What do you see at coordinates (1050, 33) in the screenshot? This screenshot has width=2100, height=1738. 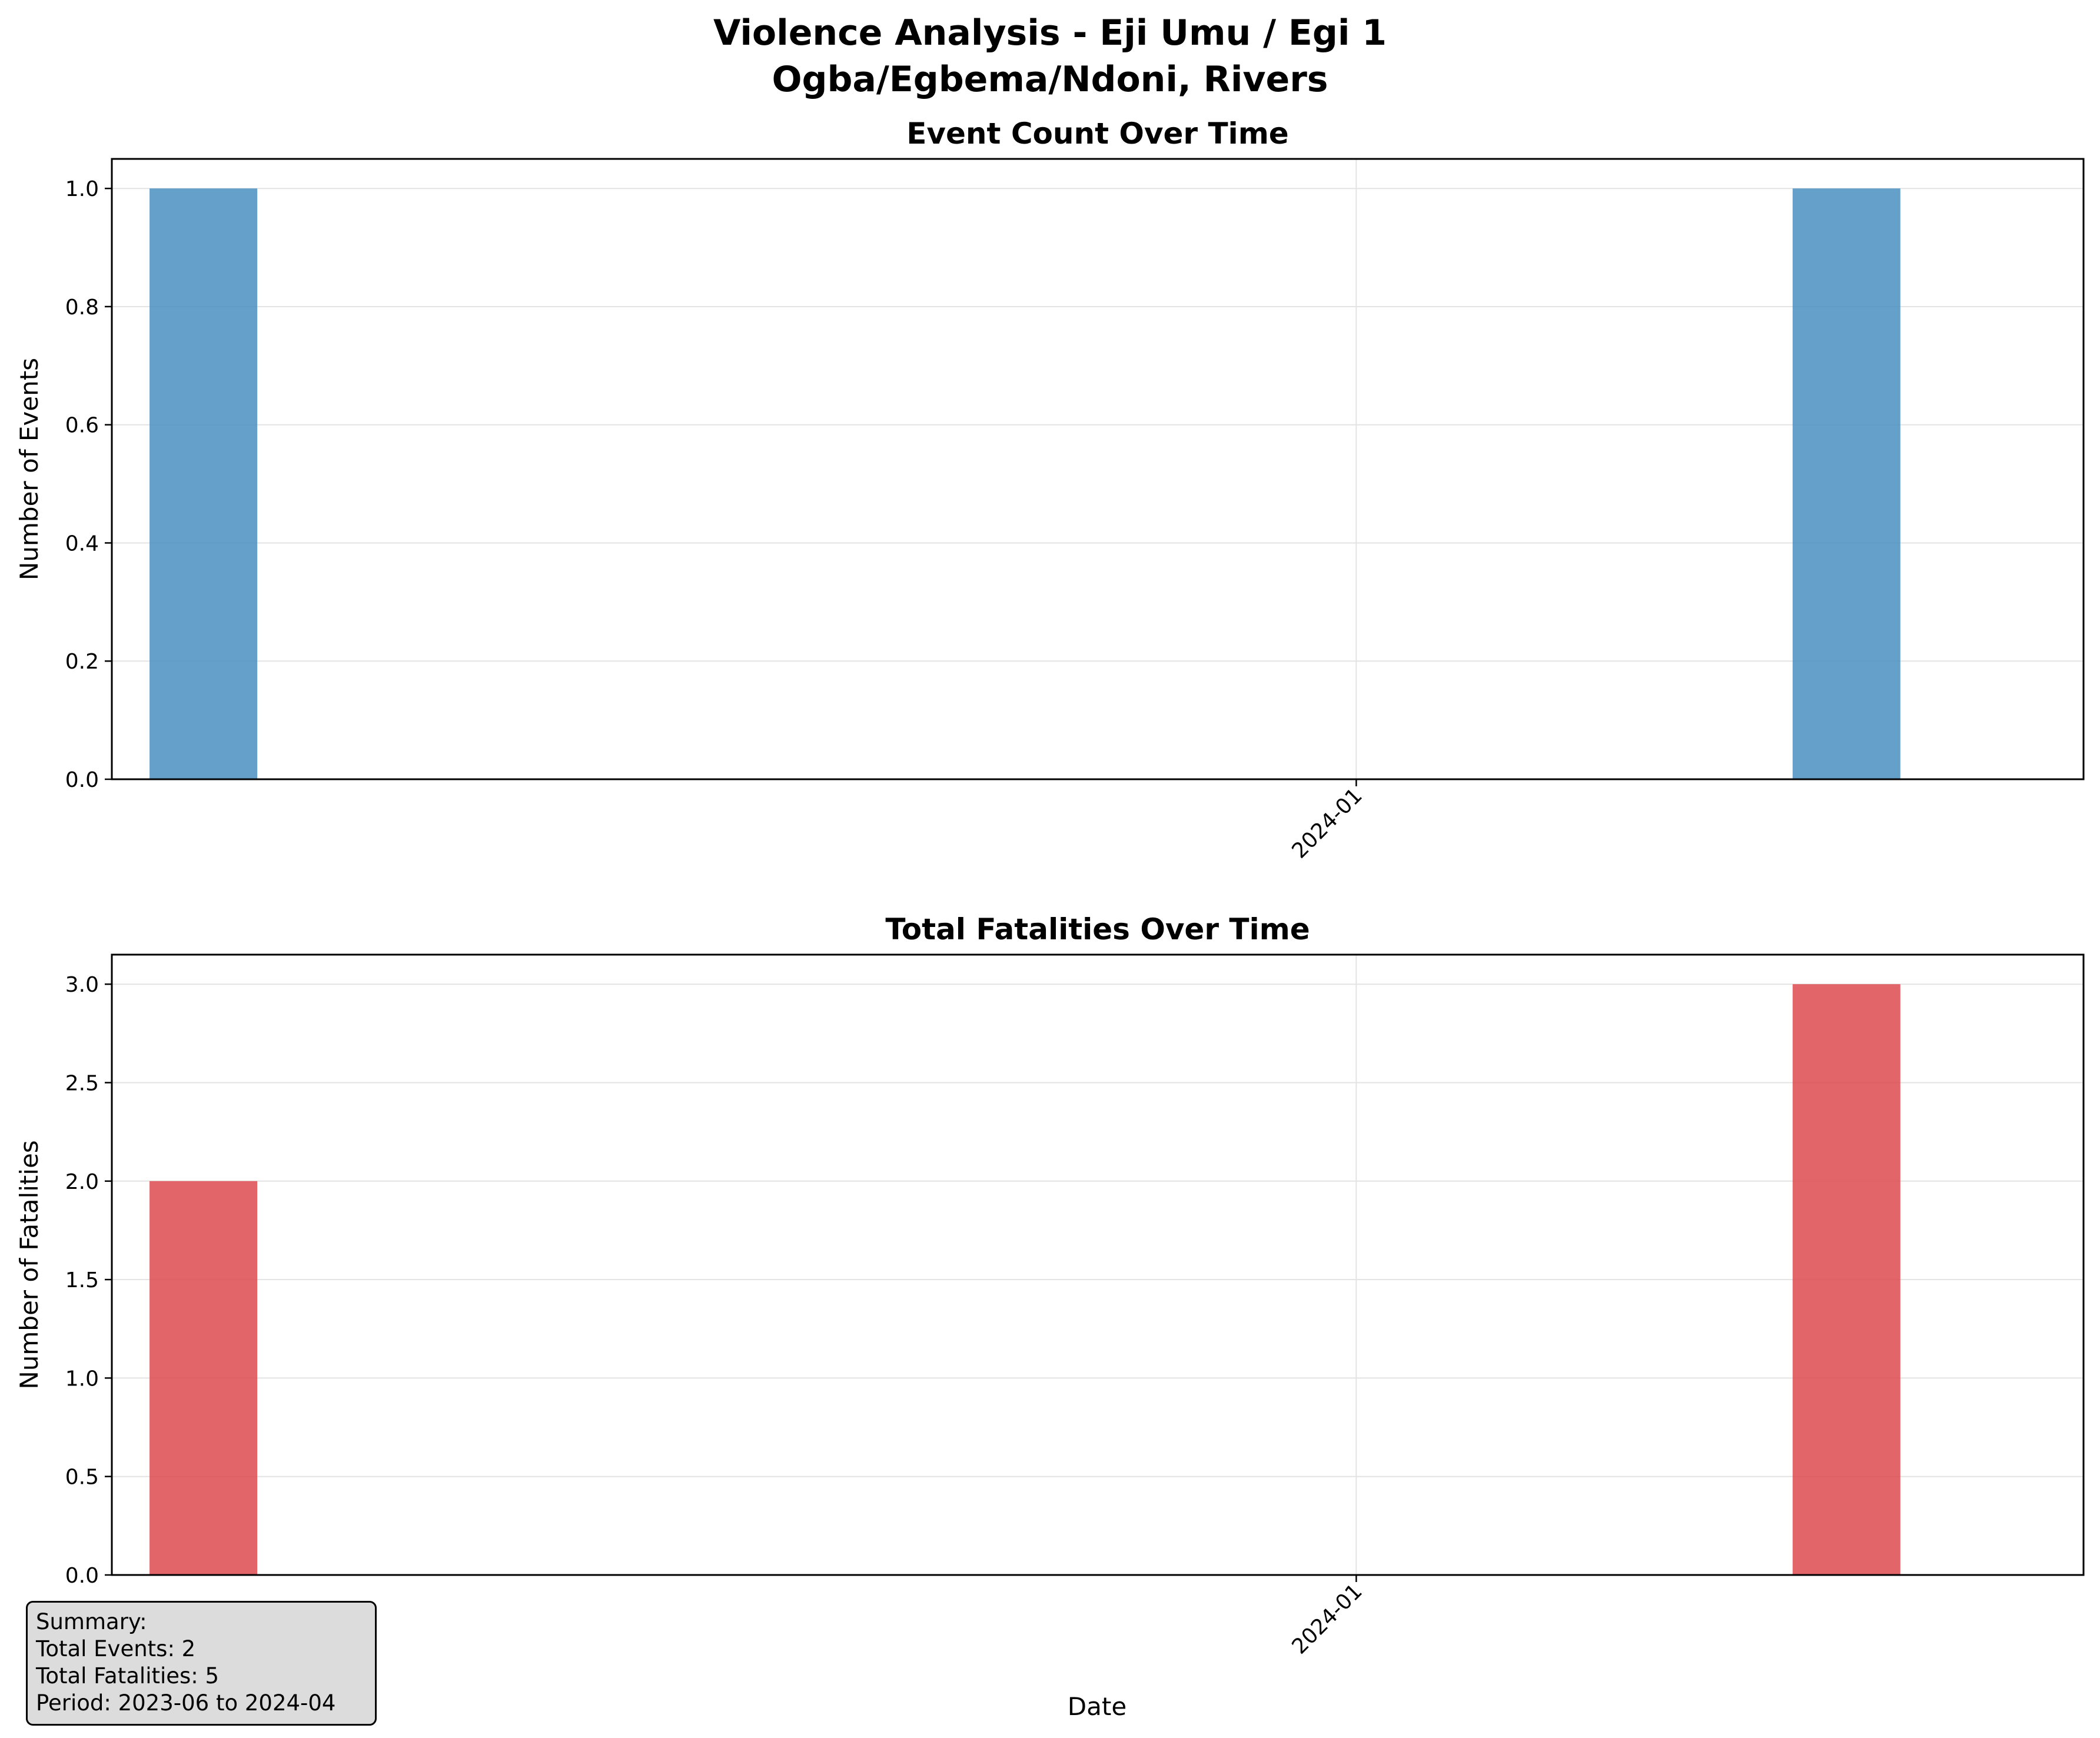 I see `figure-title-line1: Violence Analysis - Eji Umu / Egi 1` at bounding box center [1050, 33].